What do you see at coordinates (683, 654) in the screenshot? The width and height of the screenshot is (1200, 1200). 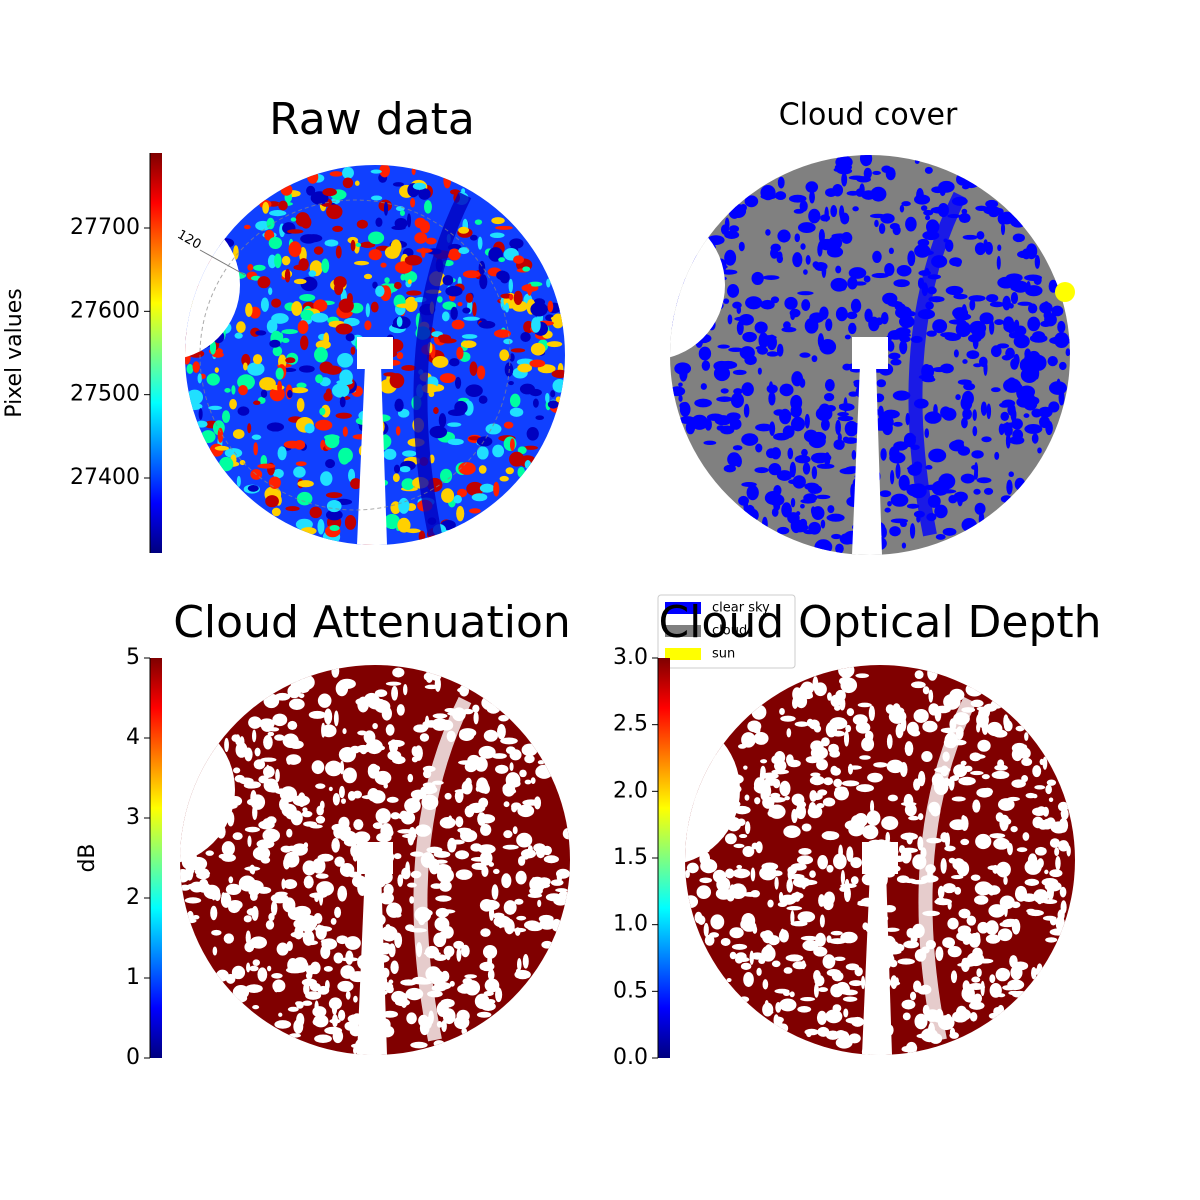 I see `legend-swatch` at bounding box center [683, 654].